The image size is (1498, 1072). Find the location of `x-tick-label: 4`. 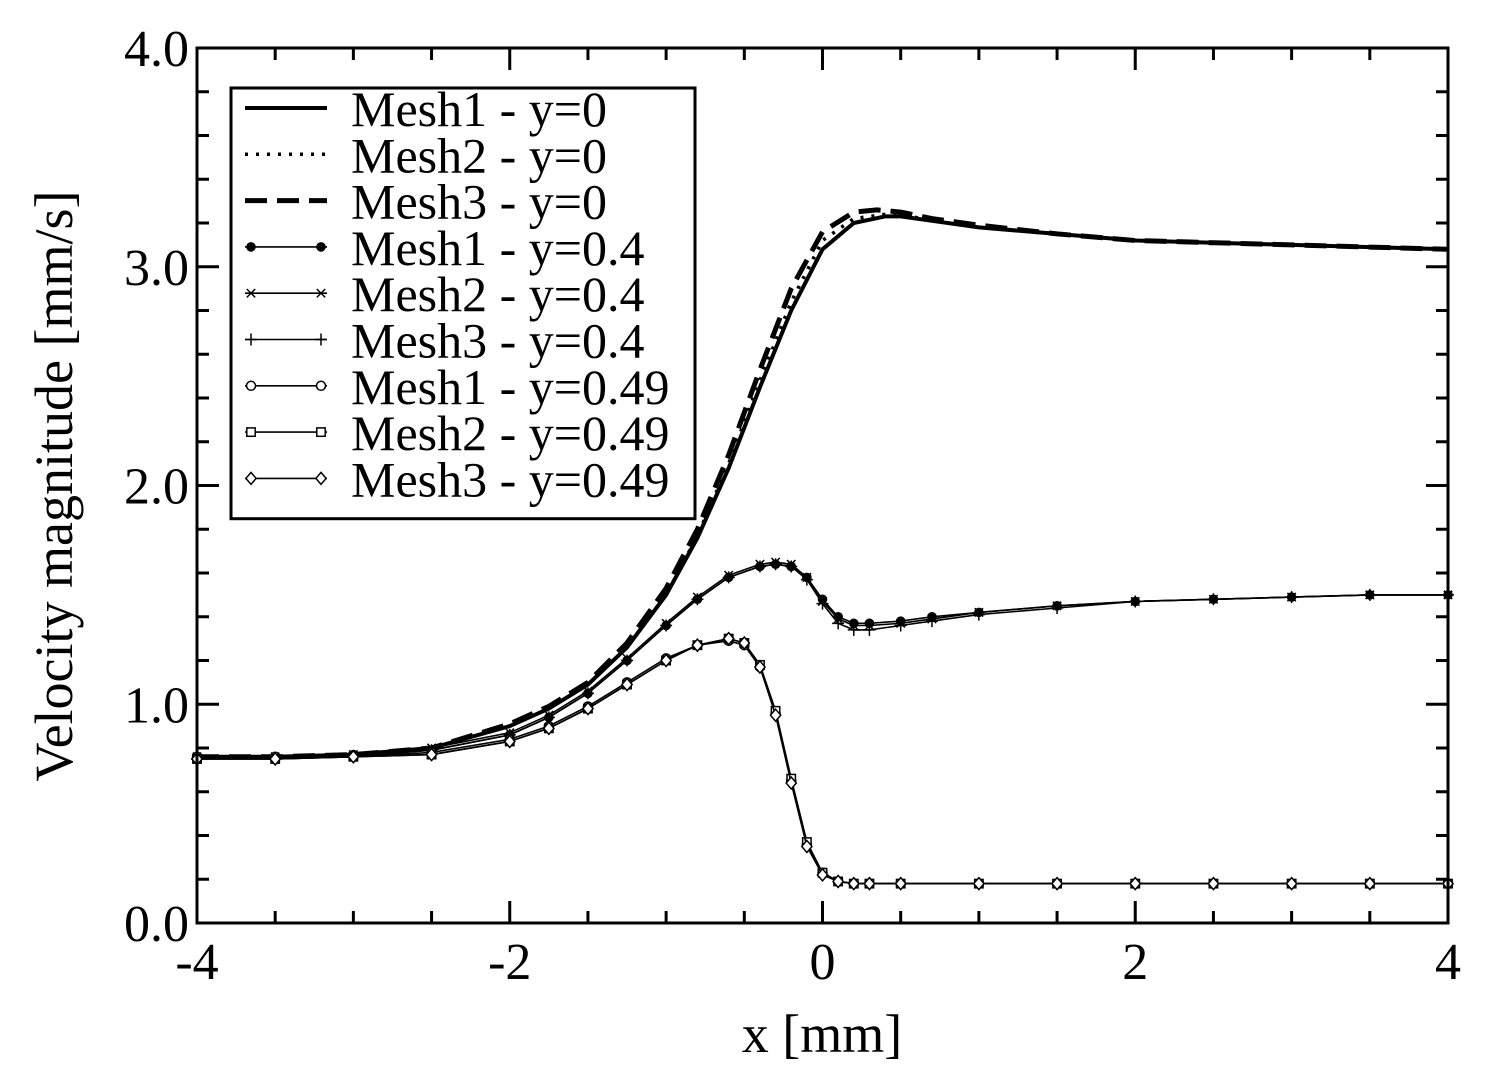

x-tick-label: 4 is located at coordinates (1448, 962).